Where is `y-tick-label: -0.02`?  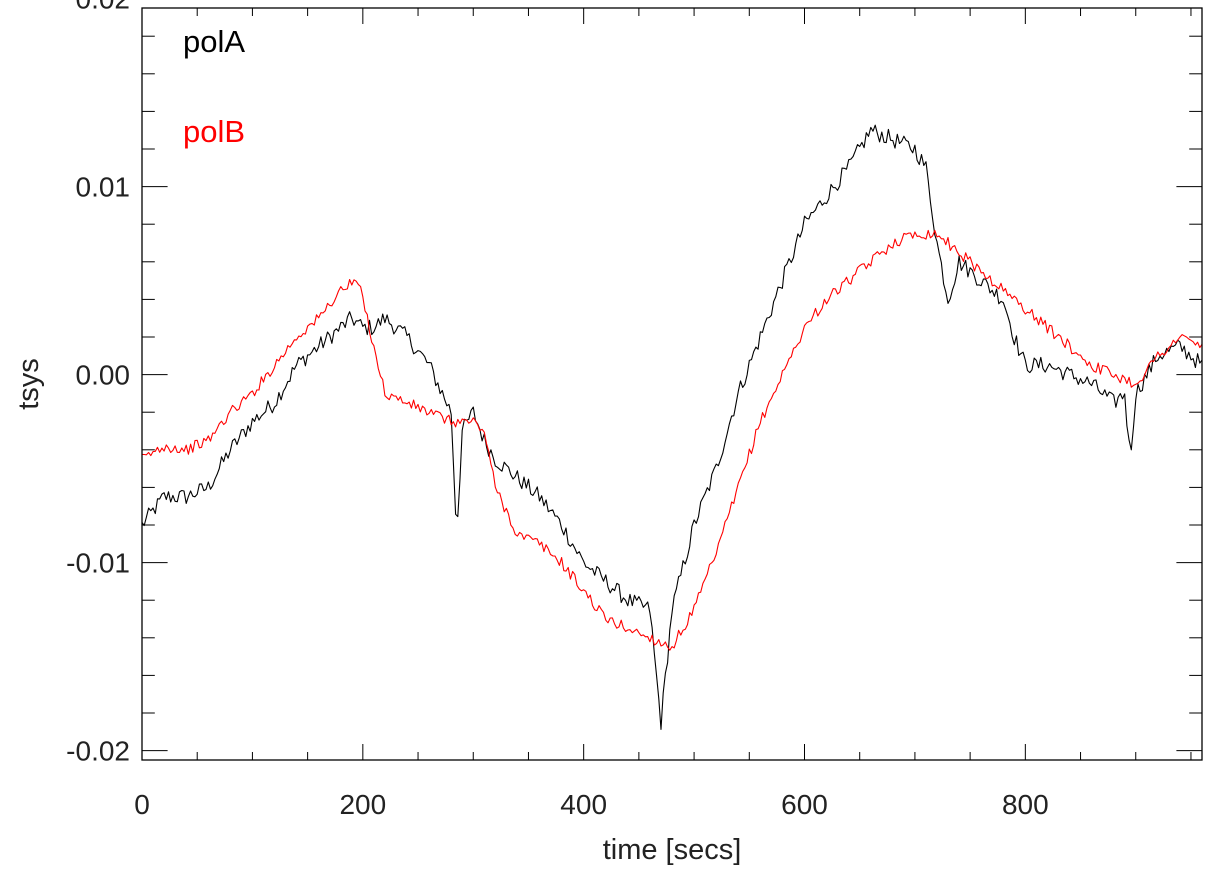
y-tick-label: -0.02 is located at coordinates (98, 751).